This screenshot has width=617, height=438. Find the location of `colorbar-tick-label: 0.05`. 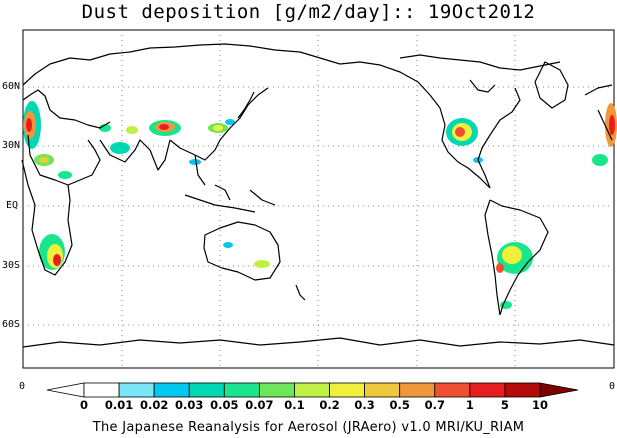

colorbar-tick-label: 0.05 is located at coordinates (224, 405).